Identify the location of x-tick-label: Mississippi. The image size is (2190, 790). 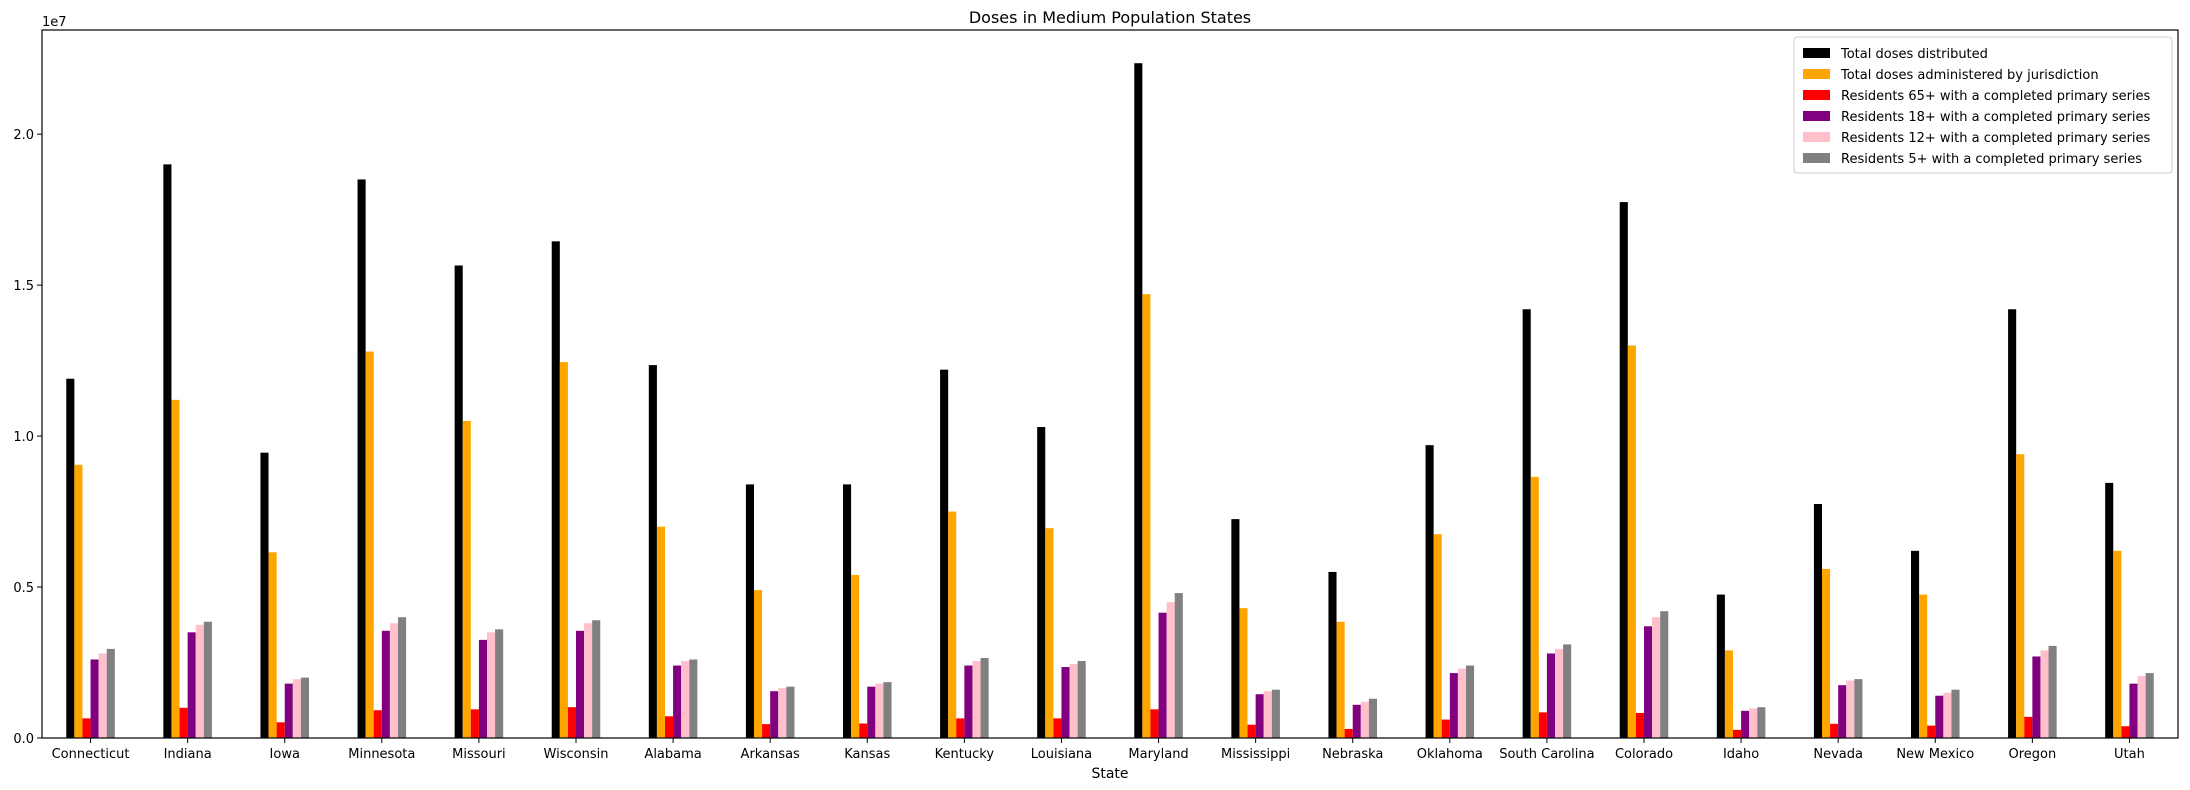
(1255, 754).